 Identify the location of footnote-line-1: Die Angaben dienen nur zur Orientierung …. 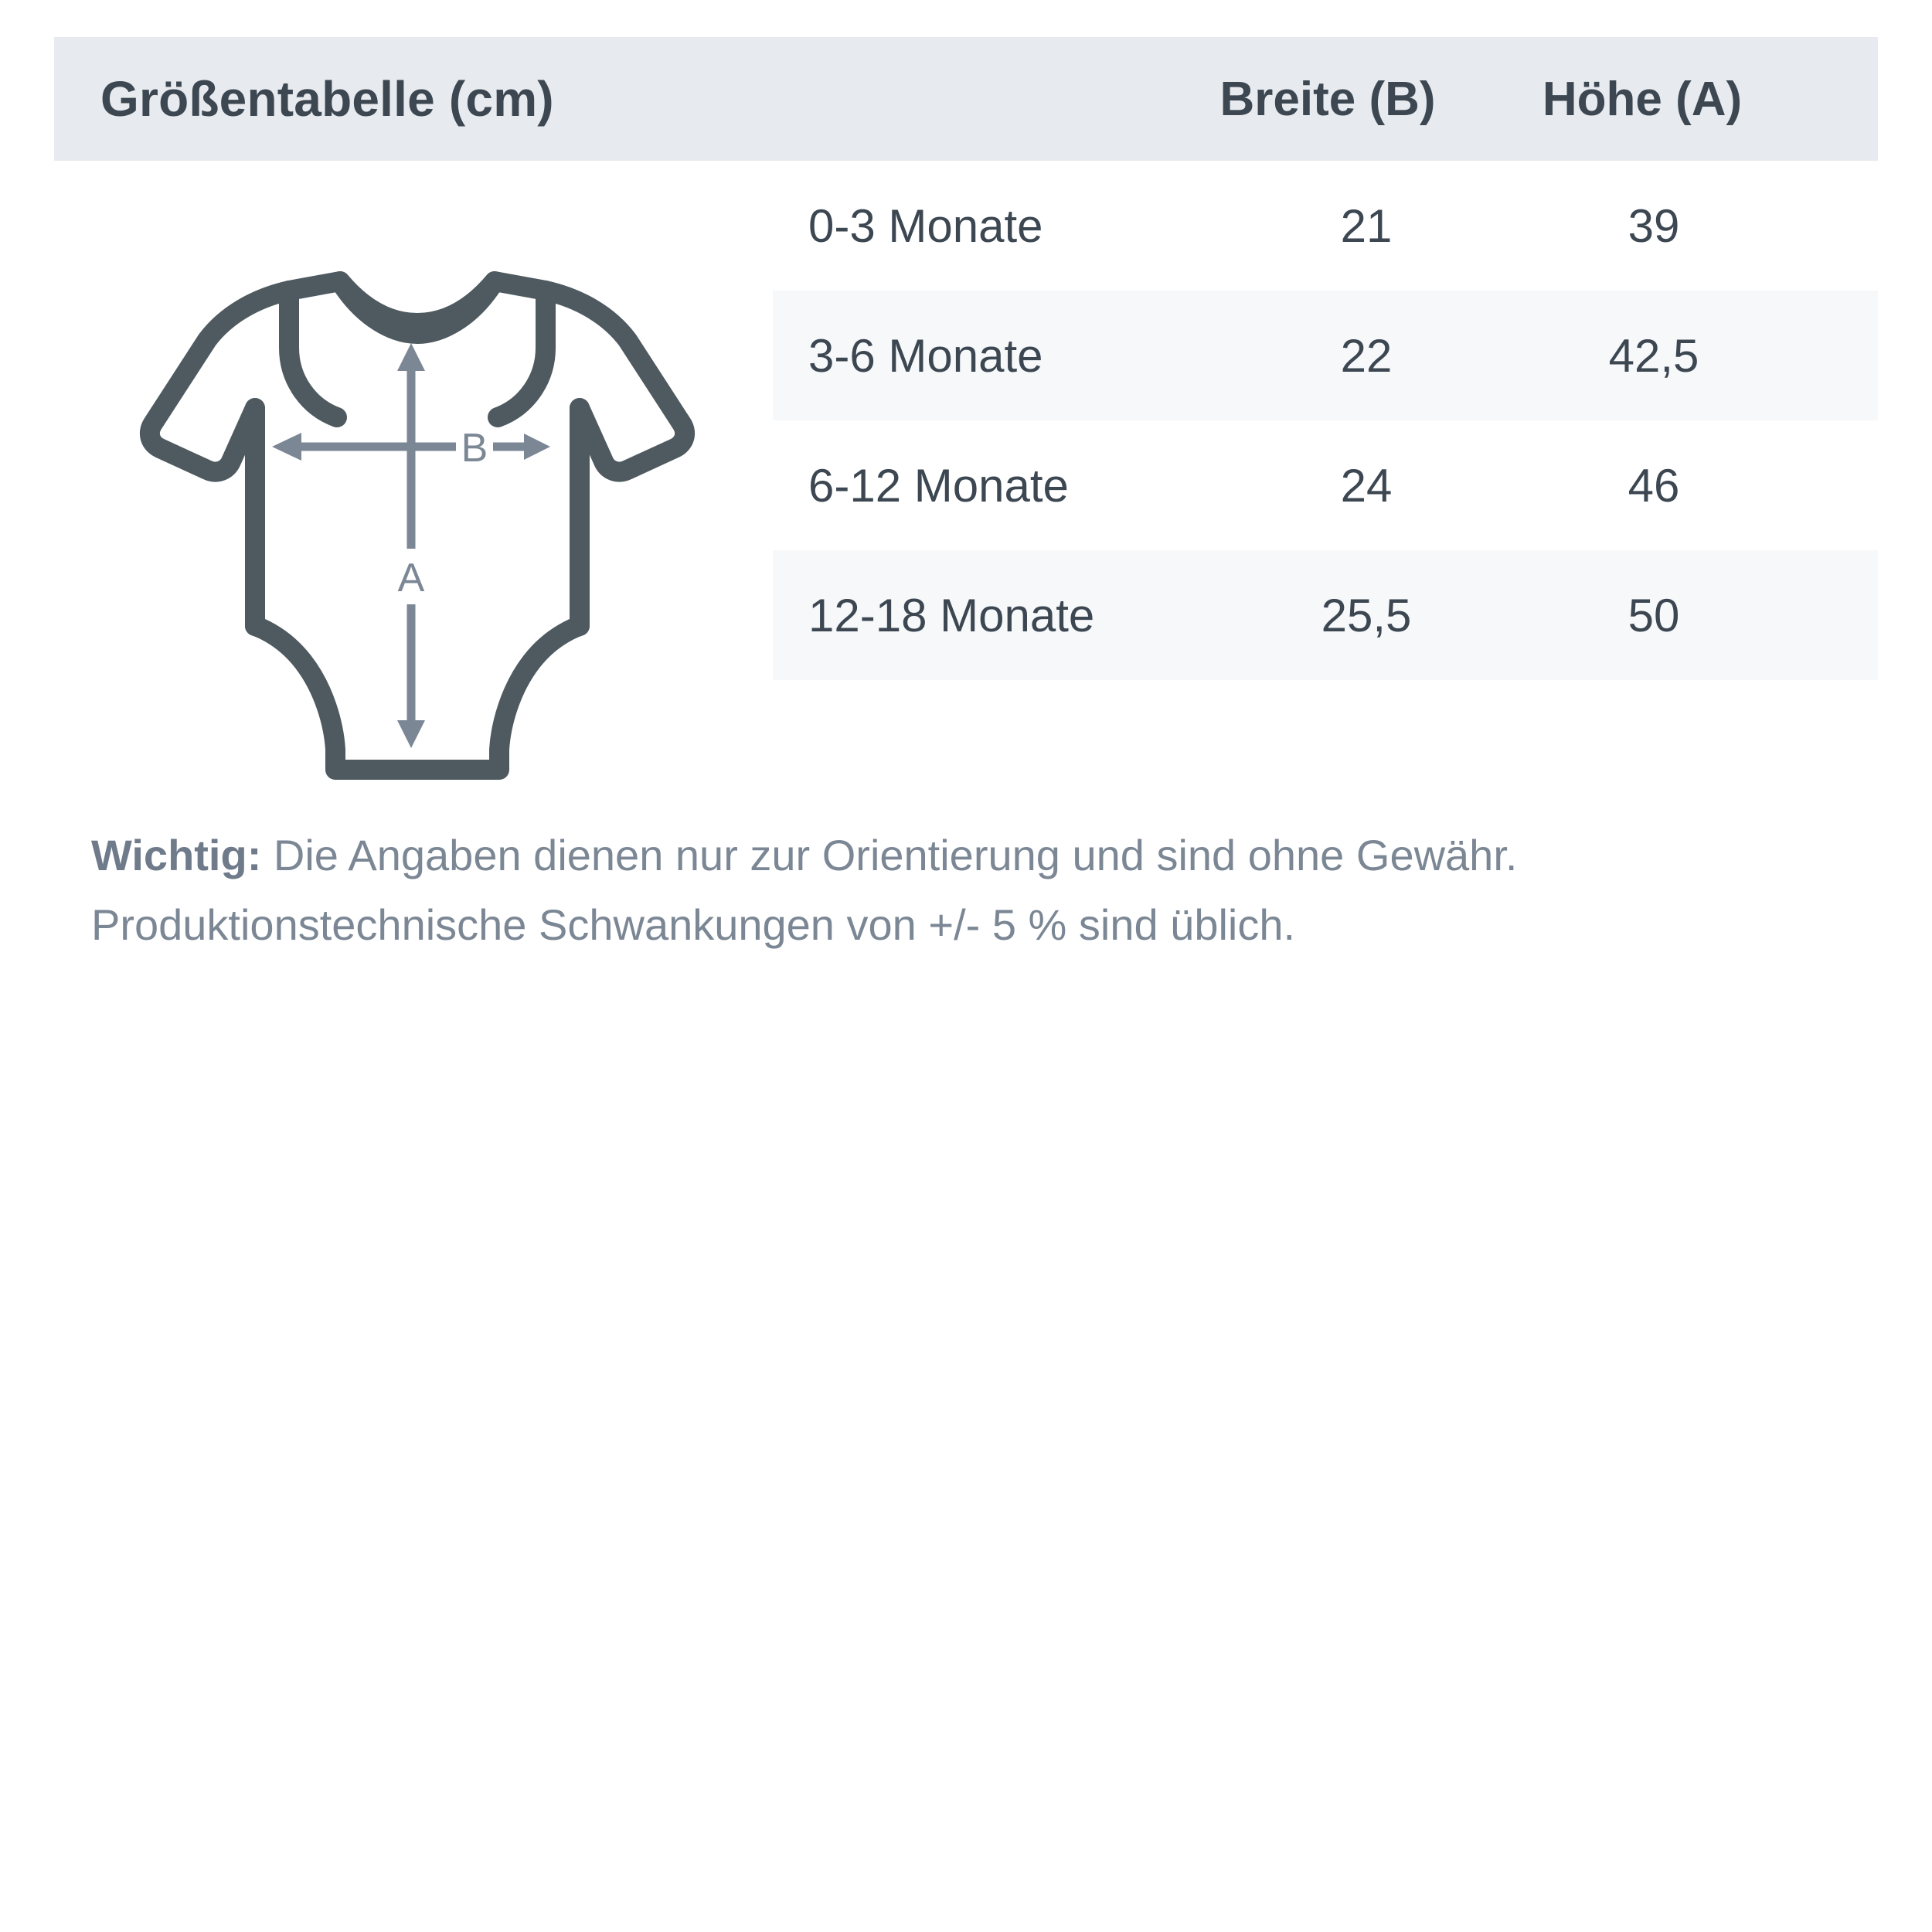
(890, 855).